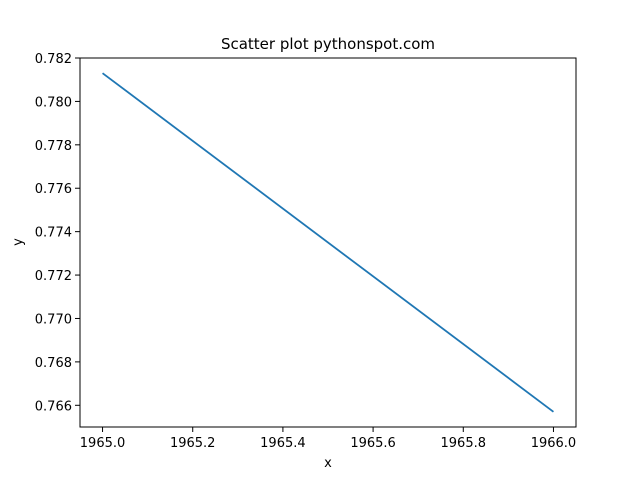 This screenshot has width=640, height=480. What do you see at coordinates (53, 233) in the screenshot?
I see `y-tick-label: 0.774` at bounding box center [53, 233].